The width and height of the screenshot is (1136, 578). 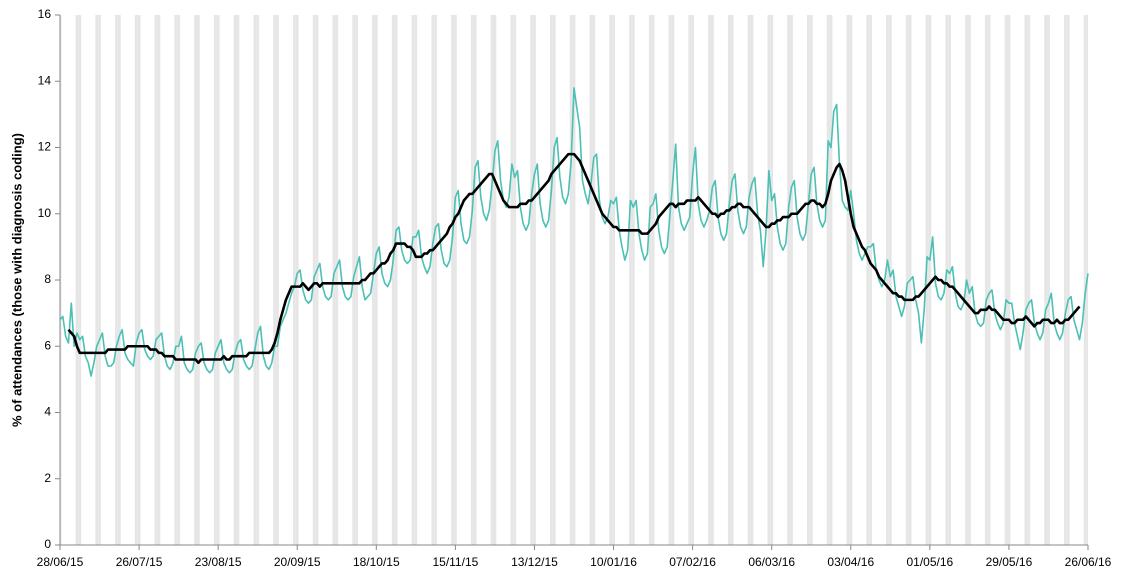 What do you see at coordinates (929, 562) in the screenshot?
I see `x-tick-label: 01/05/16` at bounding box center [929, 562].